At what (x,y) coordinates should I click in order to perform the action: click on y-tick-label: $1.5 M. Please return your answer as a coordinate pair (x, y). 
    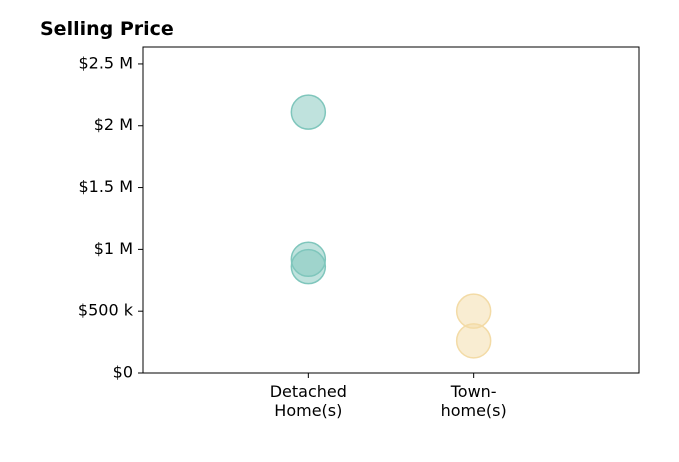
    Looking at the image, I should click on (105, 186).